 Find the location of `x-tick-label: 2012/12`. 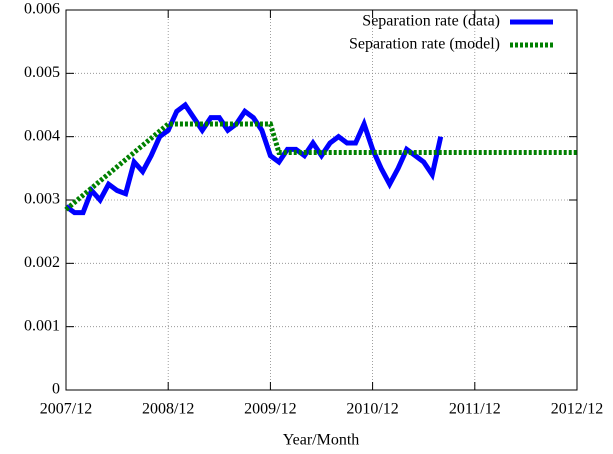

x-tick-label: 2012/12 is located at coordinates (577, 409).